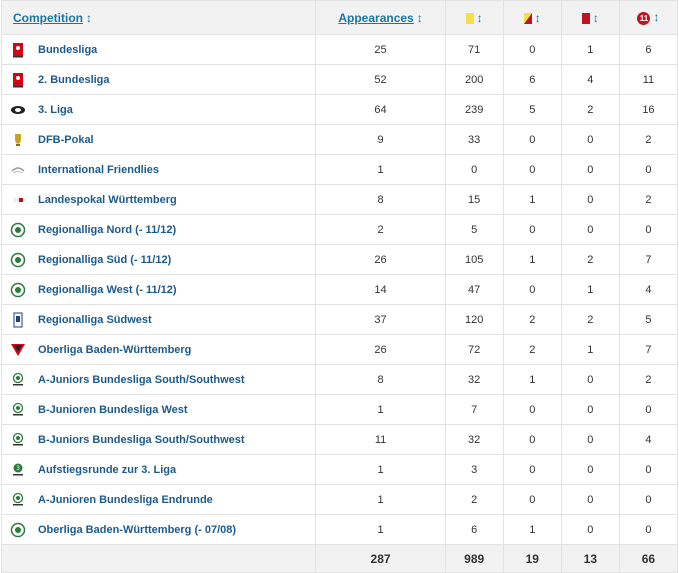 Image resolution: width=679 pixels, height=573 pixels. I want to click on penalty-header: 11 ↕, so click(648, 17).